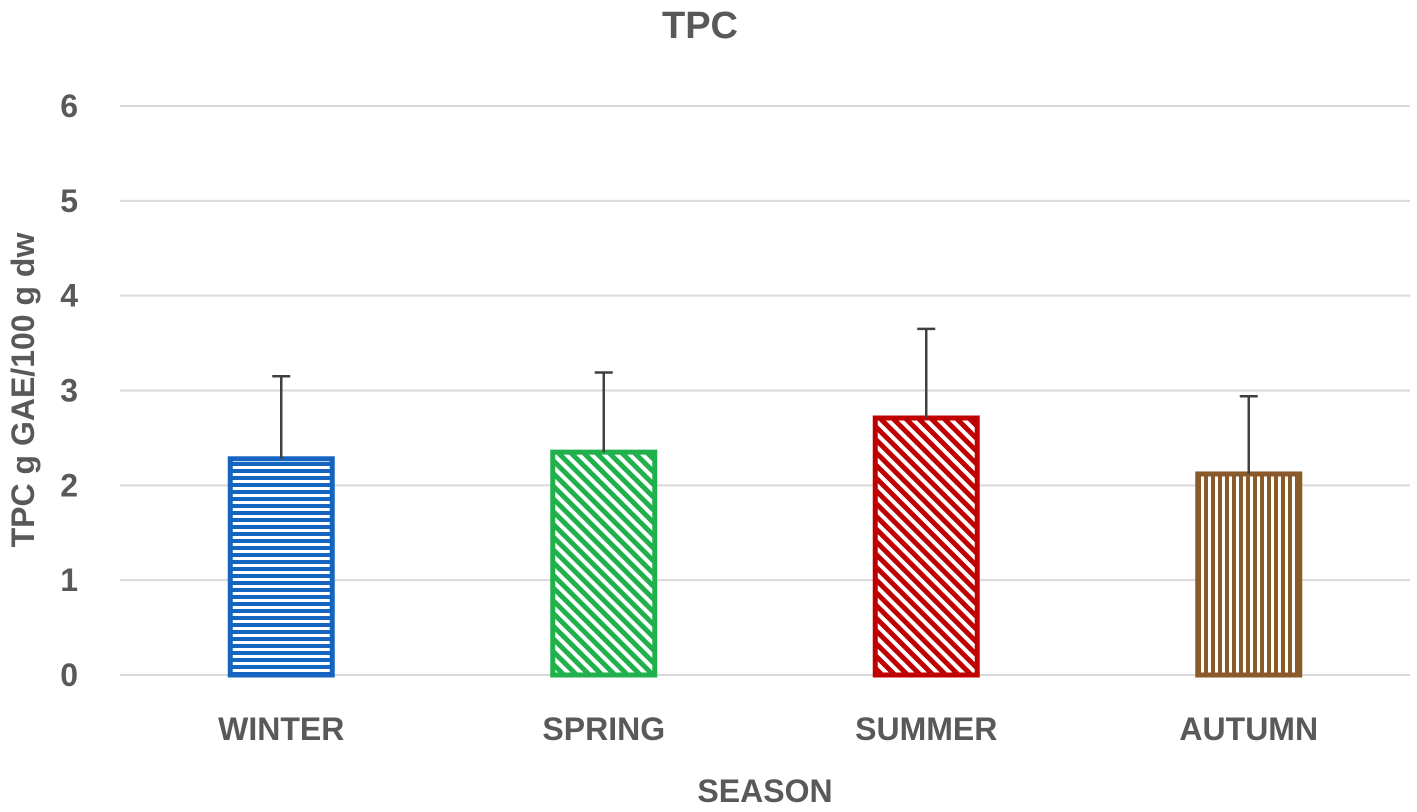 Image resolution: width=1417 pixels, height=812 pixels. Describe the element at coordinates (700, 26) in the screenshot. I see `chart-title: TPC` at that location.